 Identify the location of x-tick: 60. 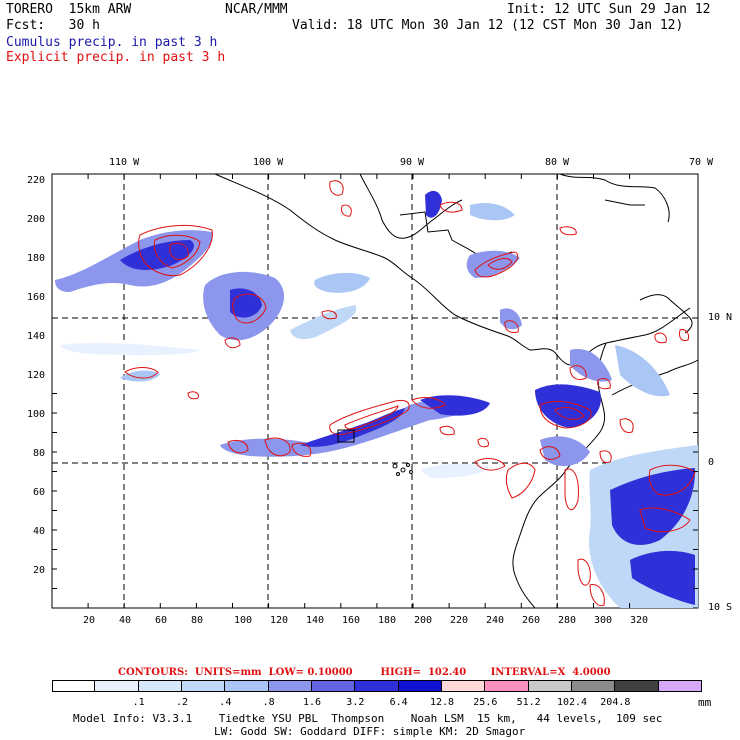
(161, 620).